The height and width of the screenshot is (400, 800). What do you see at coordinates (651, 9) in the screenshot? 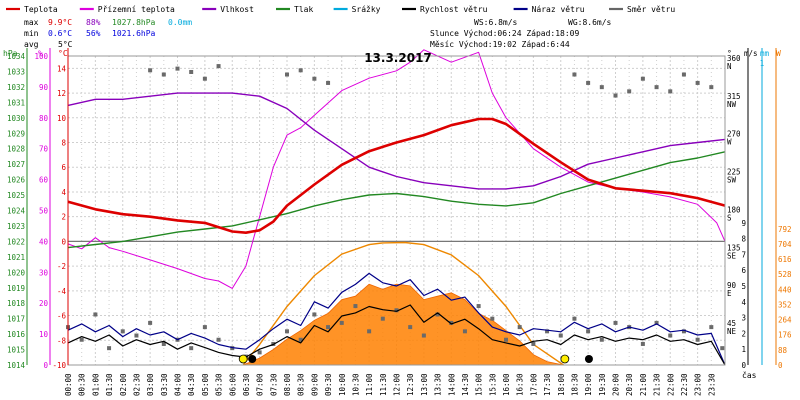
I see `legend-entry: Směr větru` at bounding box center [651, 9].